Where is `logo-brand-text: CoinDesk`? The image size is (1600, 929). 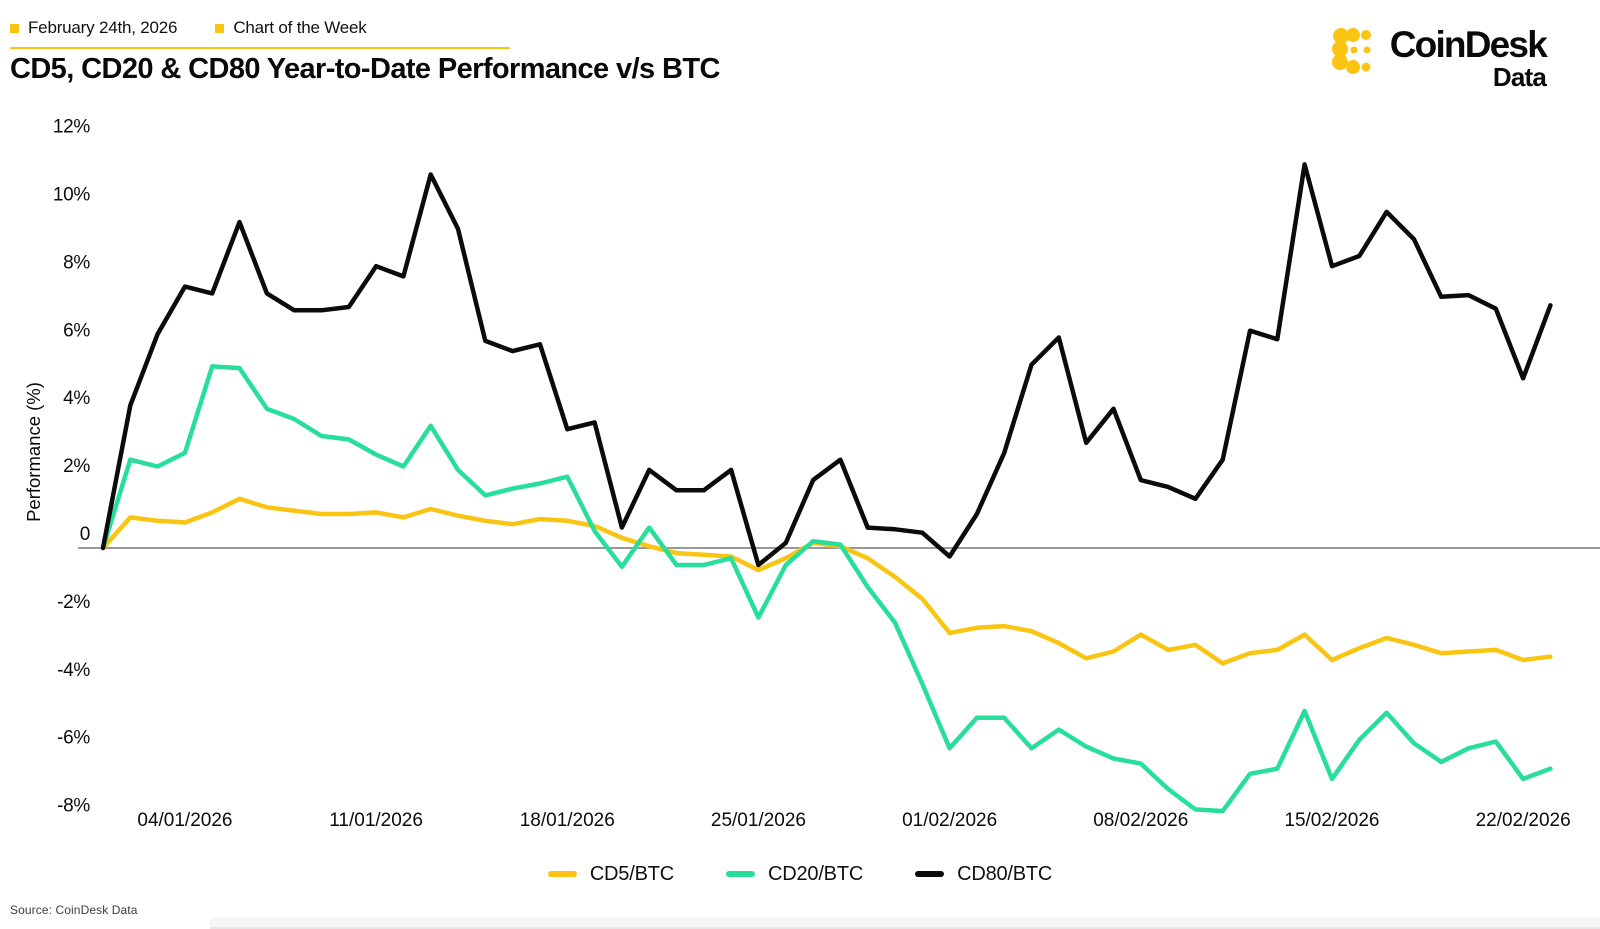
logo-brand-text: CoinDesk is located at coordinates (1468, 44).